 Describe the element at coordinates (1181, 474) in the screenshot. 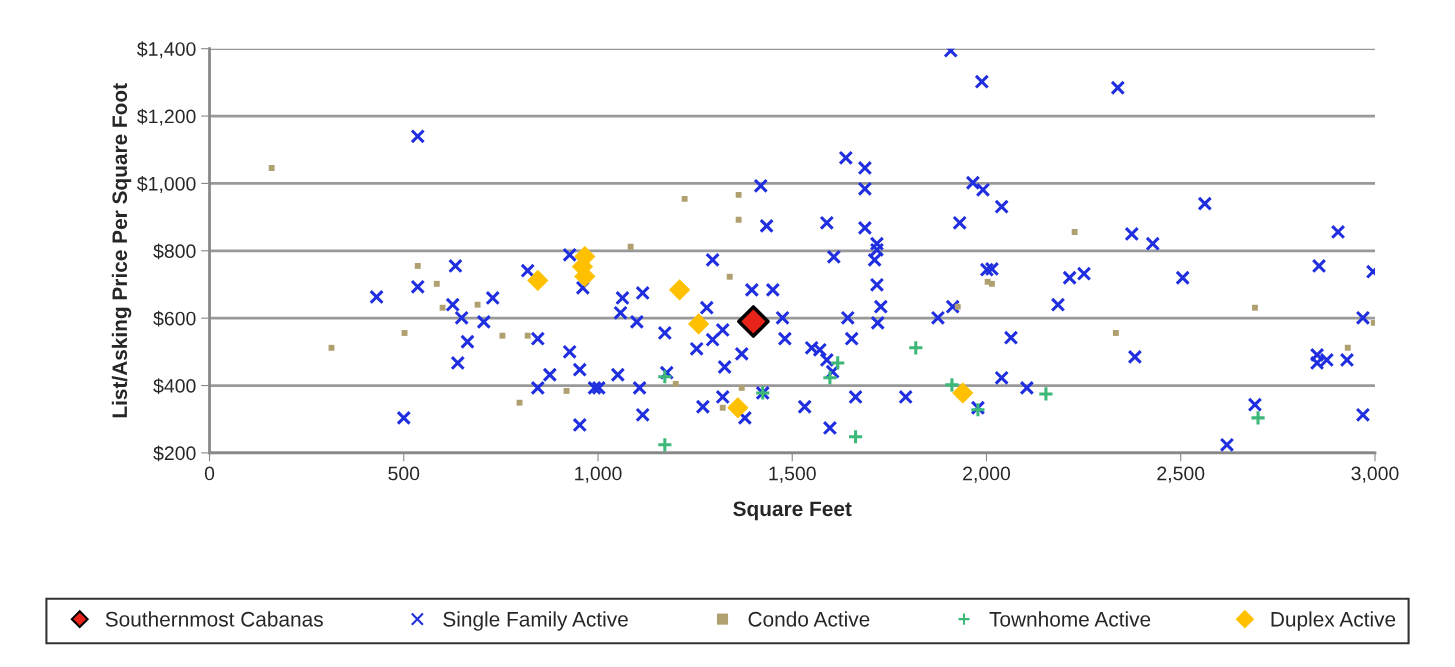

I see `x-tick-label: 2,500` at that location.